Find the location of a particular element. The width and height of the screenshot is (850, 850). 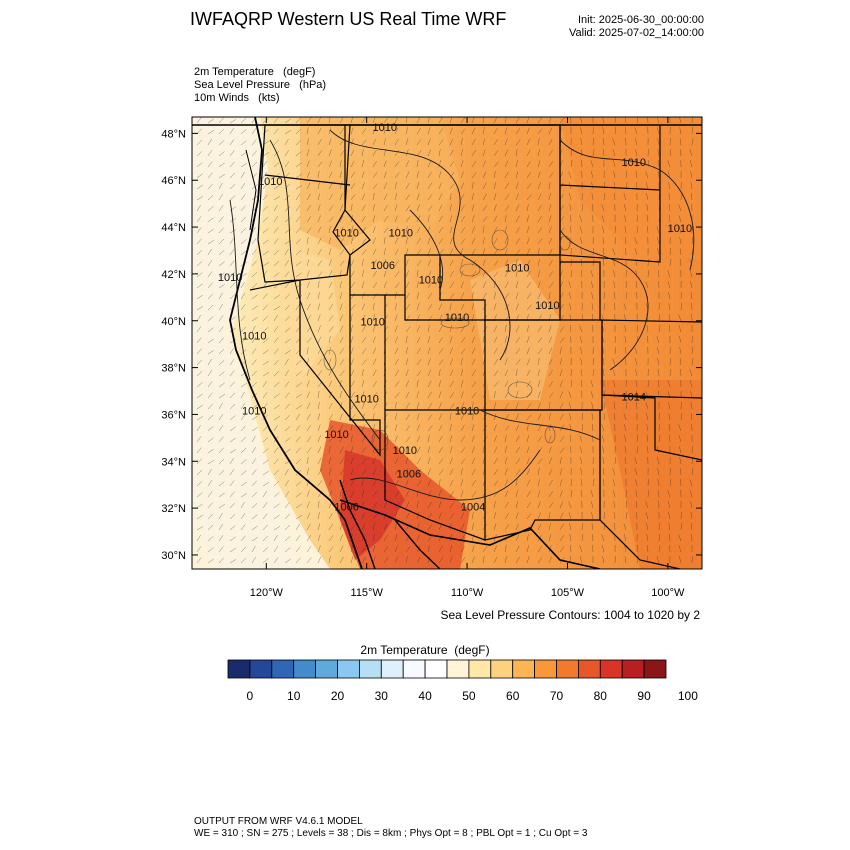

lon-tick-label: 105°W is located at coordinates (568, 593).